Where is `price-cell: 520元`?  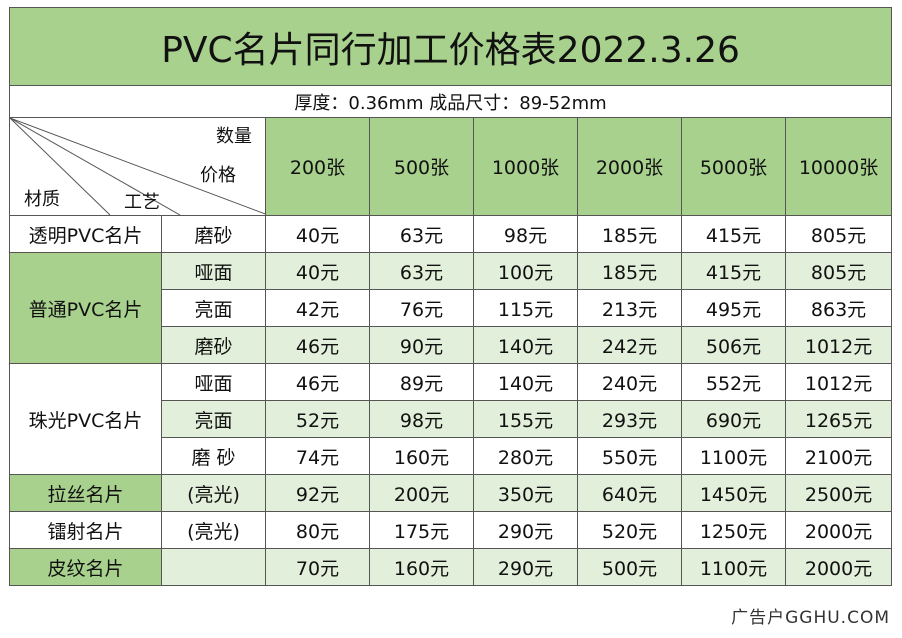
price-cell: 520元 is located at coordinates (629, 530).